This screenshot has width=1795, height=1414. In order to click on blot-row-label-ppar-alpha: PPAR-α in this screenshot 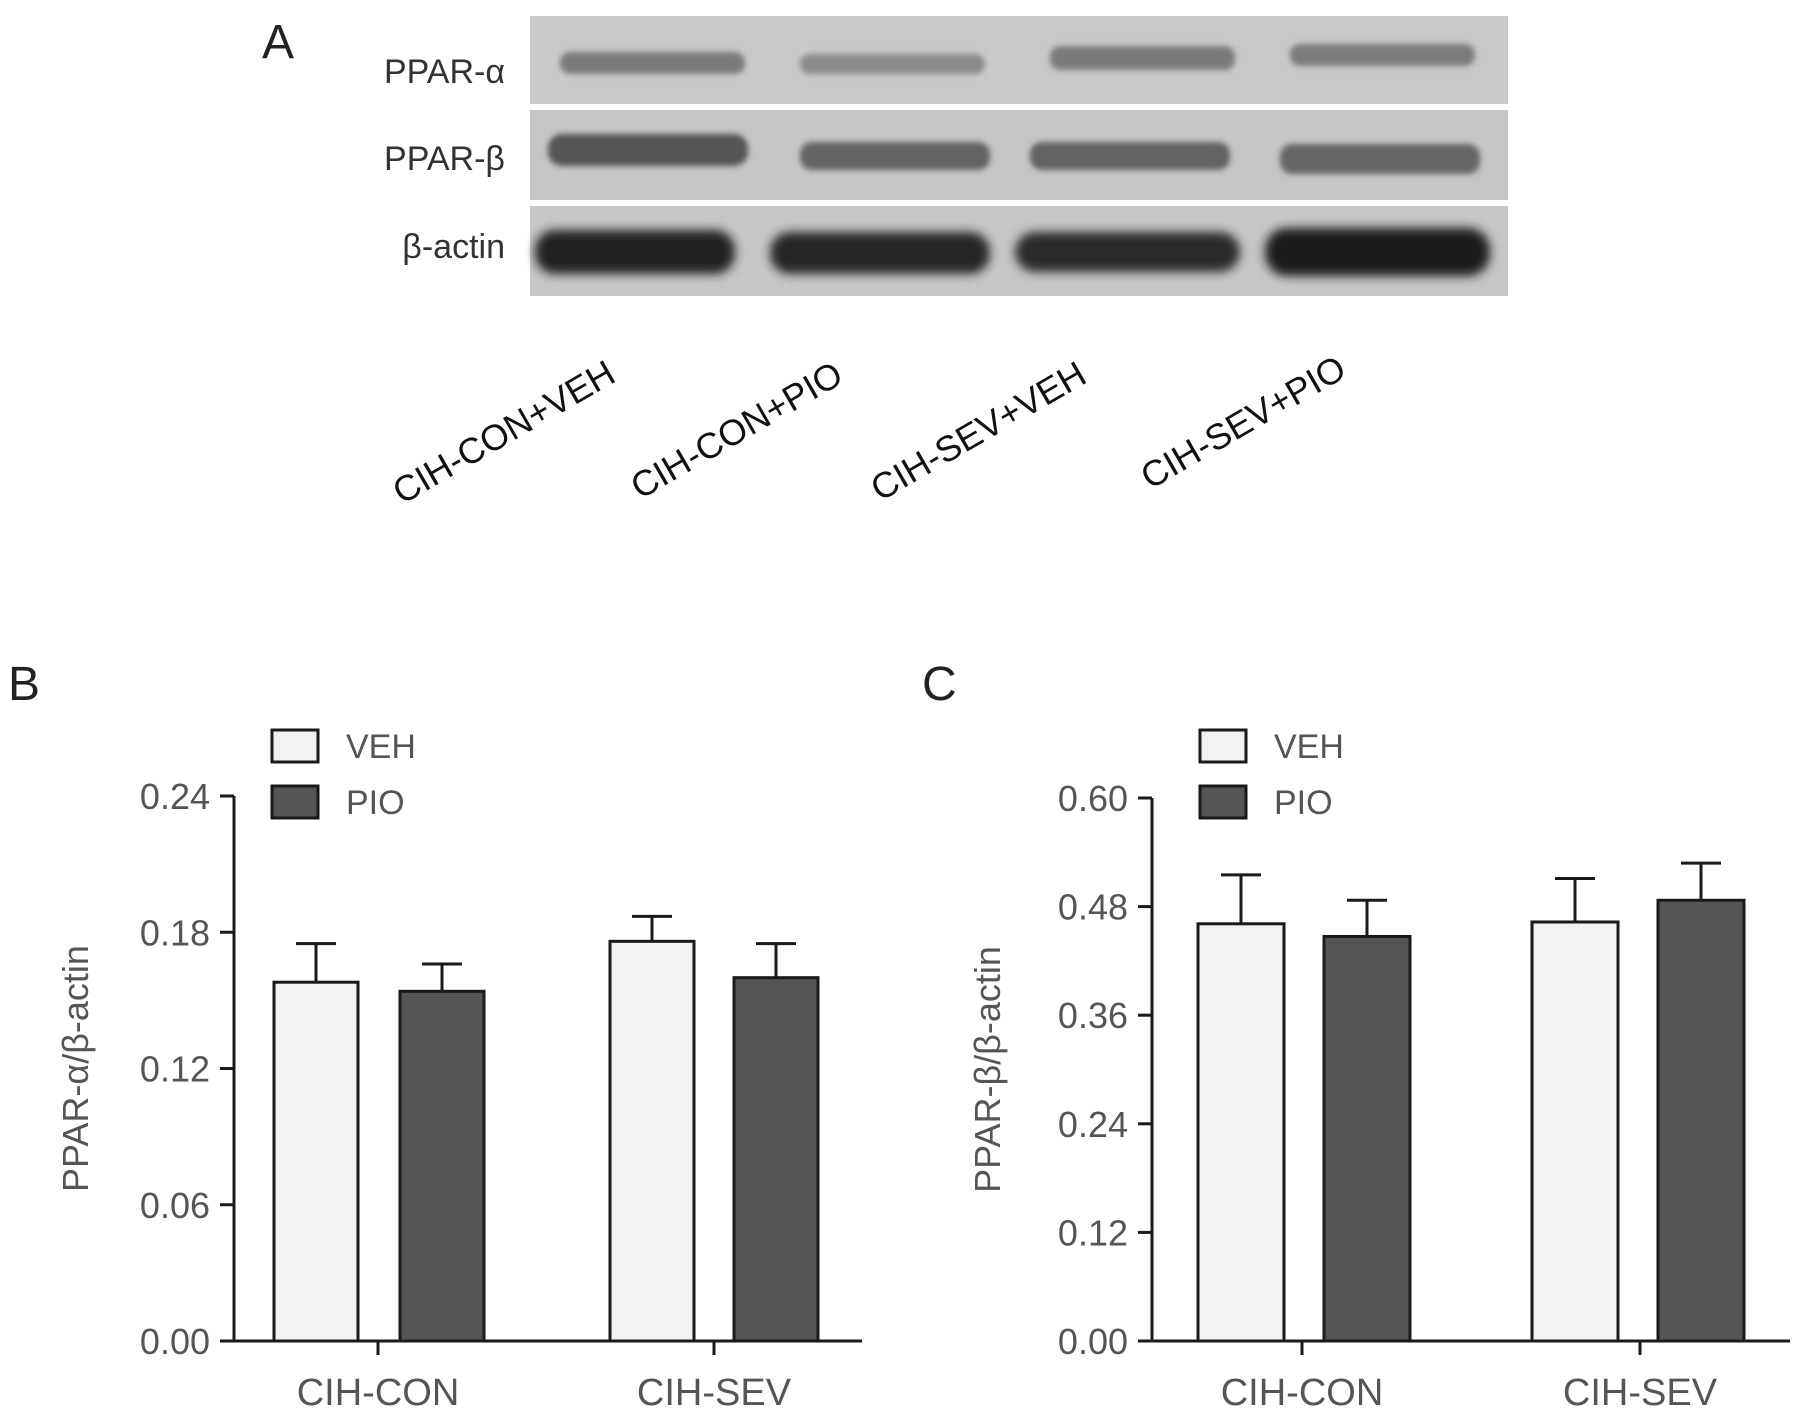, I will do `click(444, 72)`.